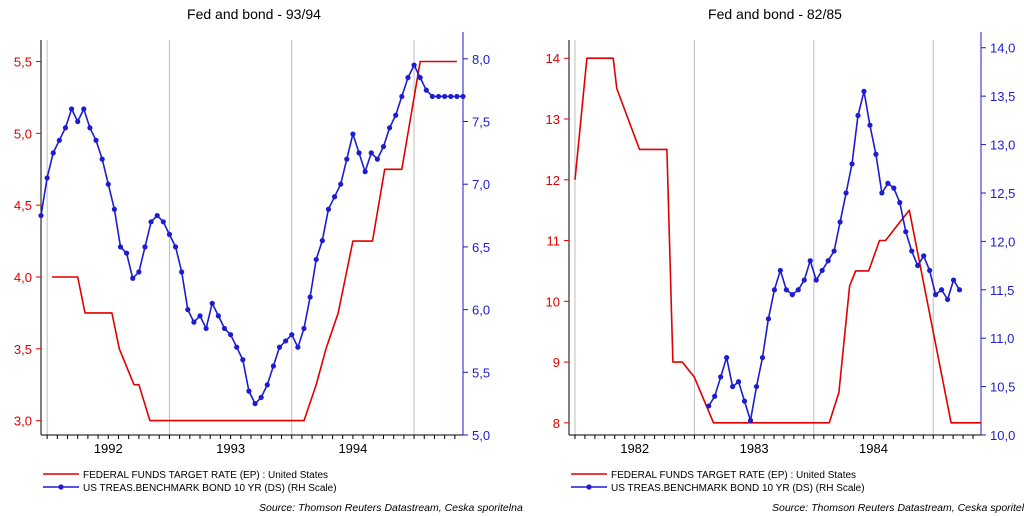 The height and width of the screenshot is (516, 1024). I want to click on left-y-tick-label: 5,5, so click(23, 62).